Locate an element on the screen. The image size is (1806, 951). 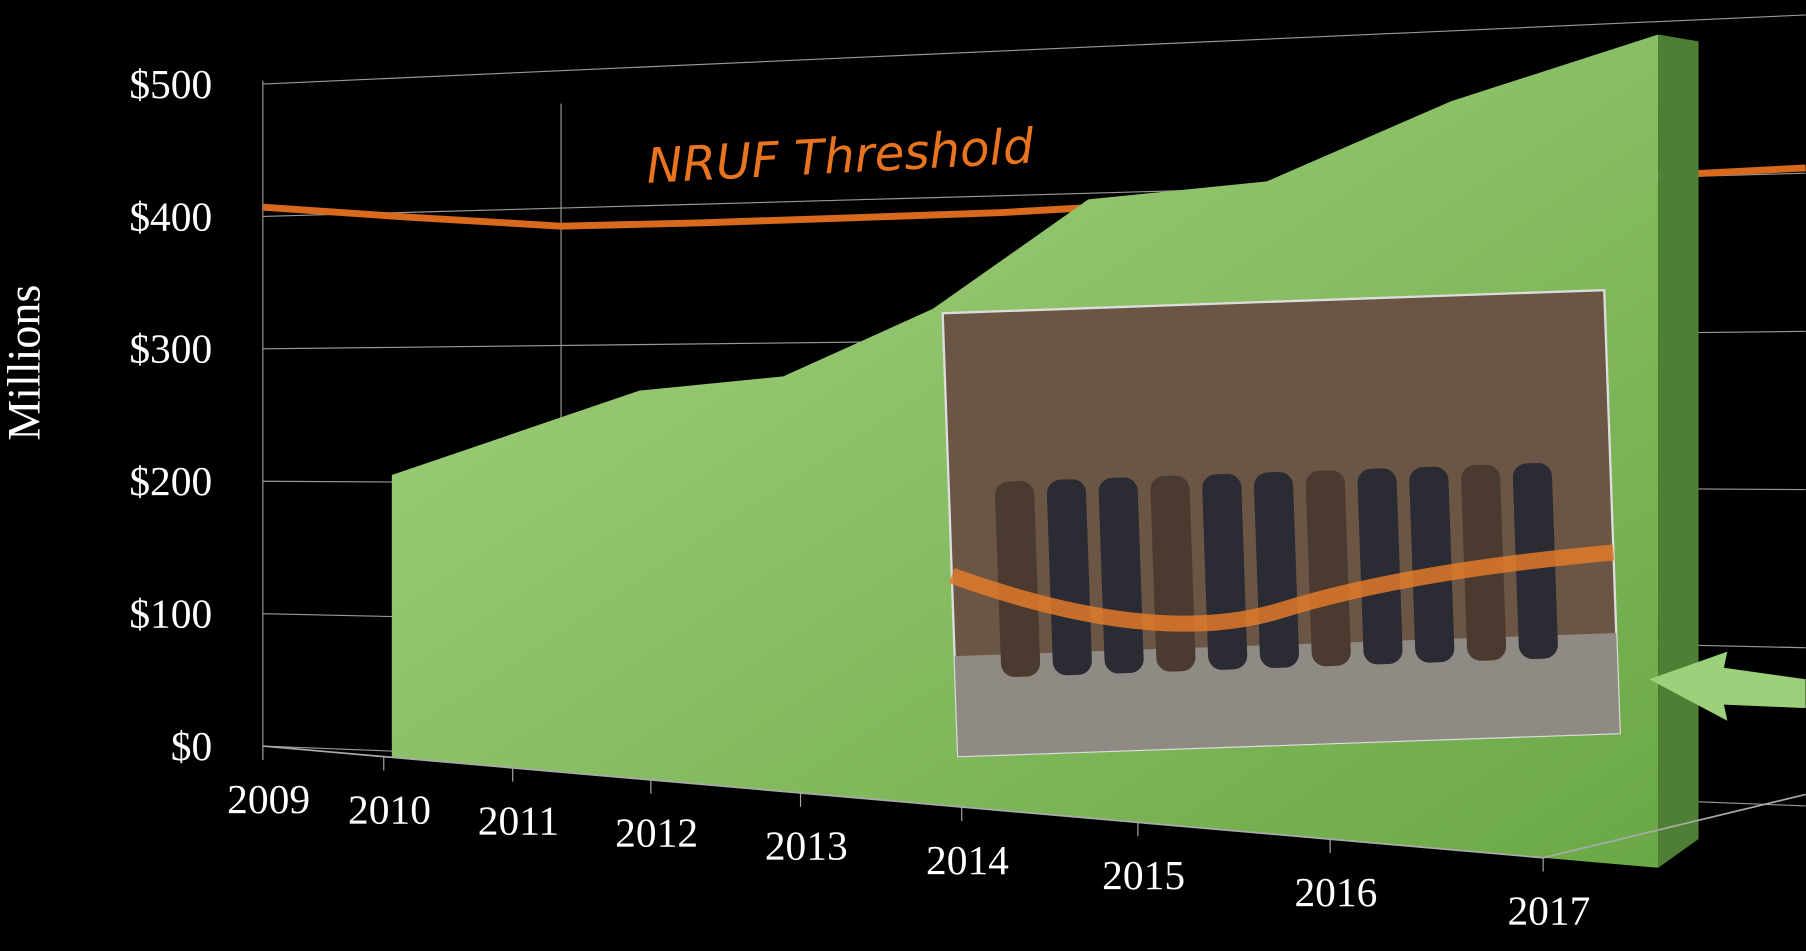
x-tick-label: 2011 is located at coordinates (518, 821).